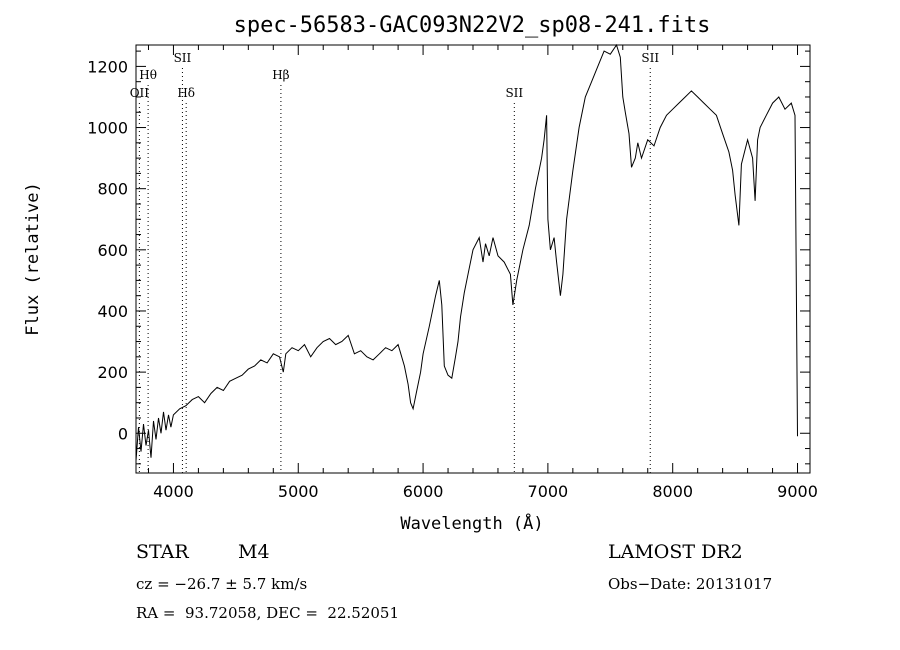 The image size is (900, 650). Describe the element at coordinates (222, 584) in the screenshot. I see `redshift-cz: cz = −26.7 ± 5.7 km/s` at that location.